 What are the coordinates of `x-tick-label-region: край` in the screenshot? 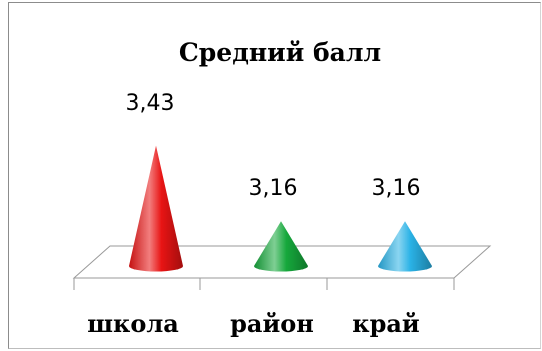 It's located at (385, 323).